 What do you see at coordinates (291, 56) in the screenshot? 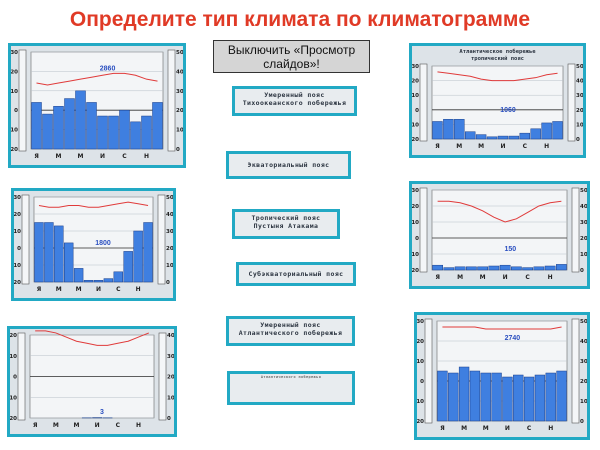
I see `disable-slideshow-button: Выключить «Просмотр слайдов»!` at bounding box center [291, 56].